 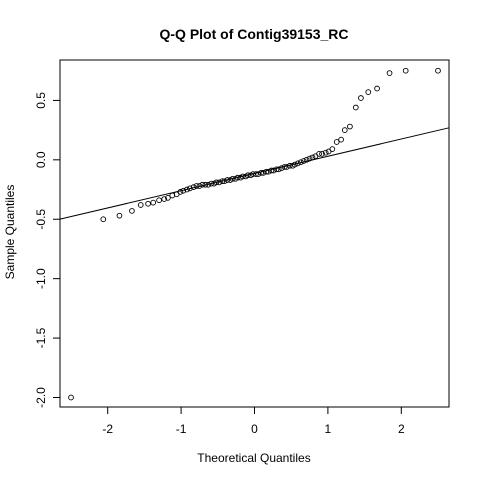 What do you see at coordinates (254, 429) in the screenshot?
I see `x-tick-label: 0` at bounding box center [254, 429].